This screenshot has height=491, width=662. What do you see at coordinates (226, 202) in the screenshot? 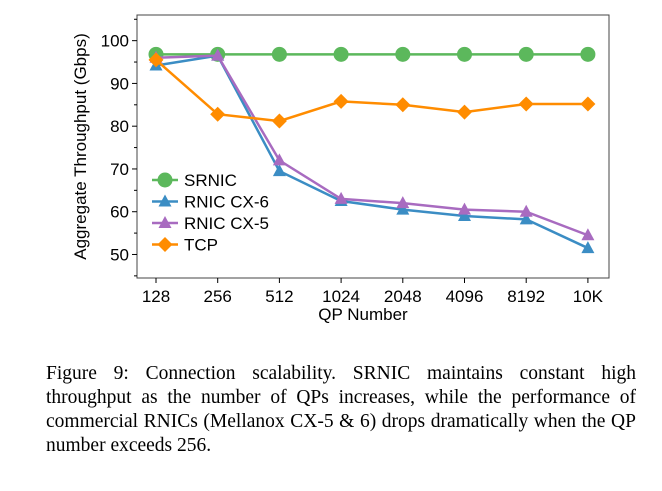
I see `legend-label-rnic-cx-6: RNIC CX-6` at bounding box center [226, 202].